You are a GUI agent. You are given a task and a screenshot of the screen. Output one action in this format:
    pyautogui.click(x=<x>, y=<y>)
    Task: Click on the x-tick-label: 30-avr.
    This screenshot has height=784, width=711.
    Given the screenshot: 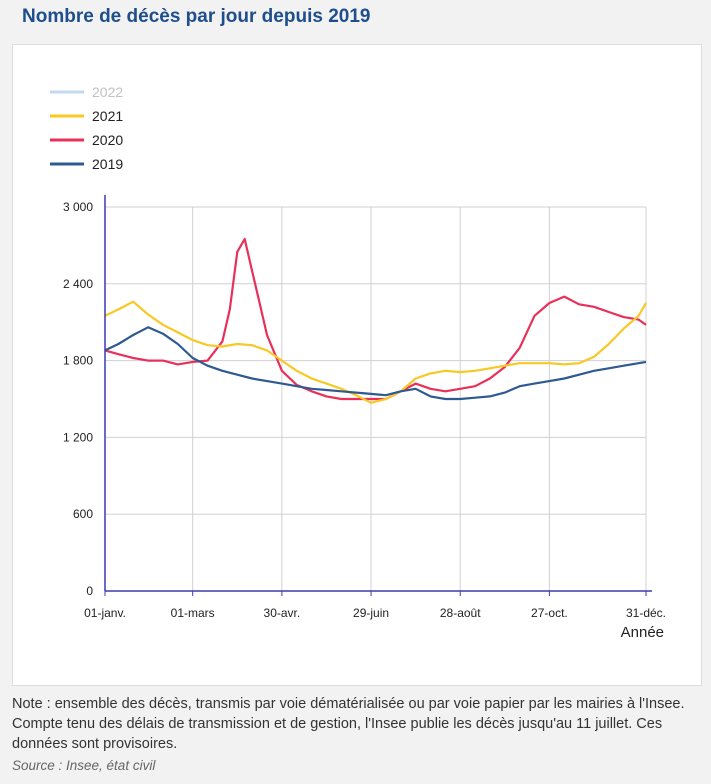 What is the action you would take?
    pyautogui.click(x=282, y=613)
    